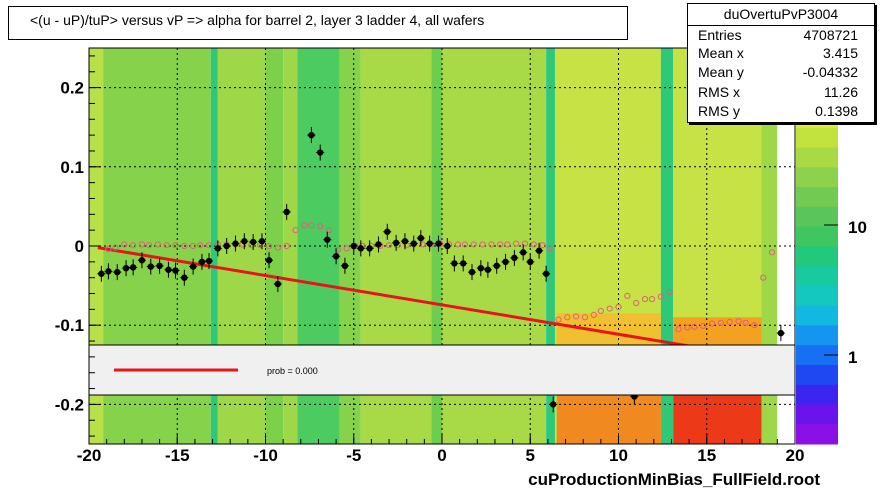  Describe the element at coordinates (781, 25) in the screenshot. I see `stats-separator` at that location.